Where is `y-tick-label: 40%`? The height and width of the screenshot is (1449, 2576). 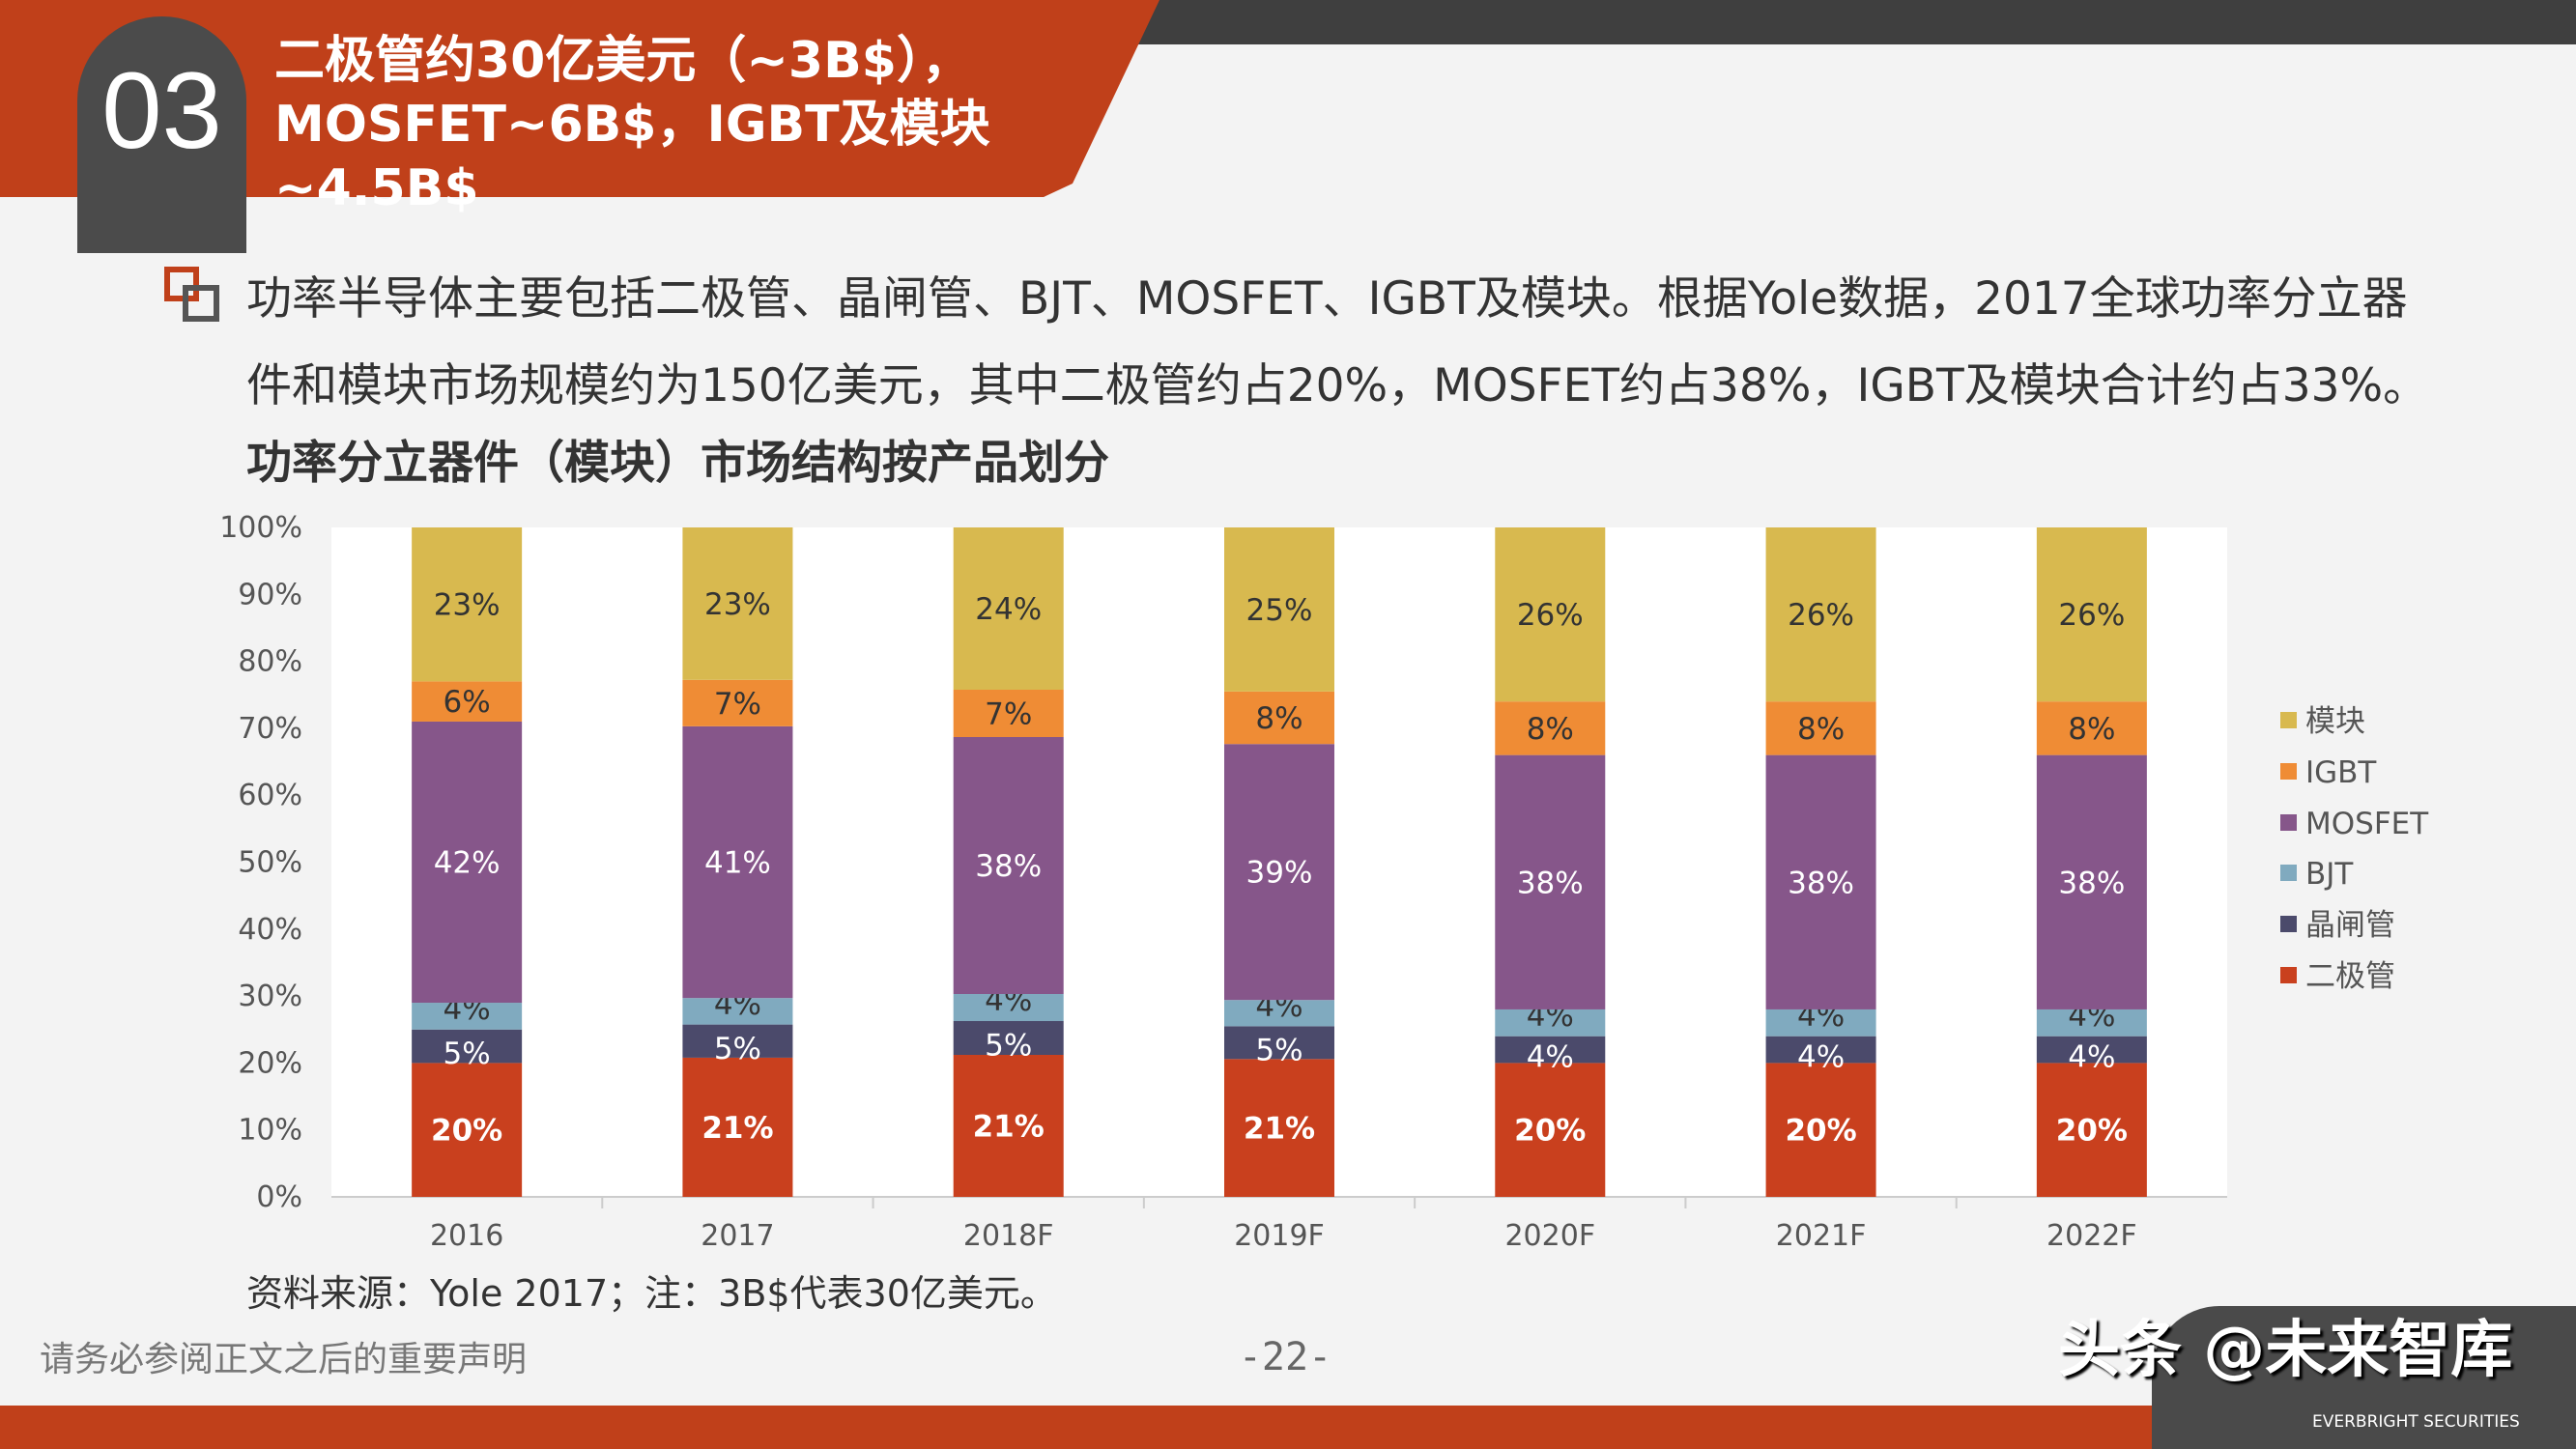 y-tick-label: 40% is located at coordinates (270, 930).